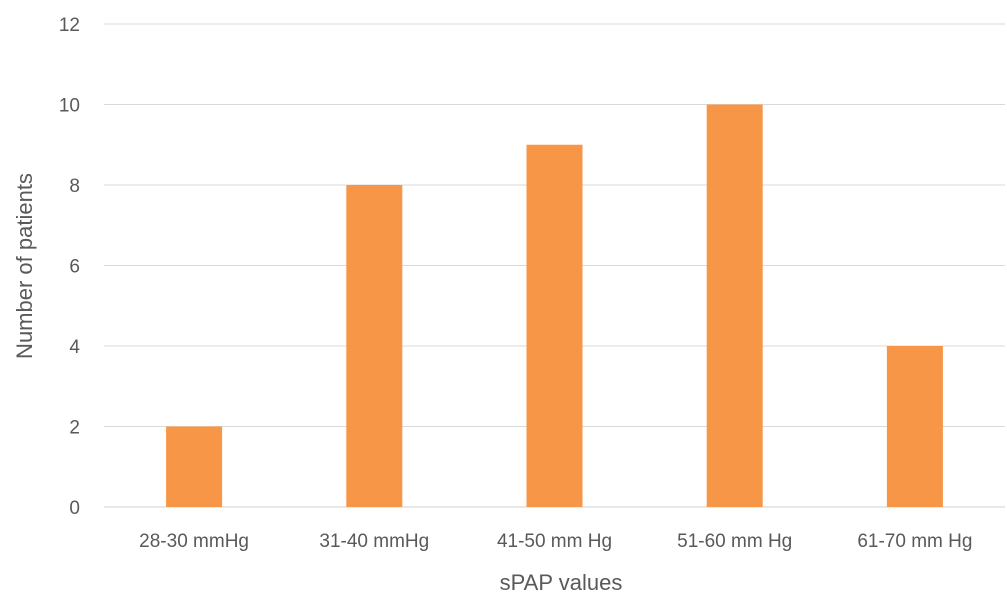 The width and height of the screenshot is (1007, 603). Describe the element at coordinates (69, 106) in the screenshot. I see `y-tick-label: 10` at that location.